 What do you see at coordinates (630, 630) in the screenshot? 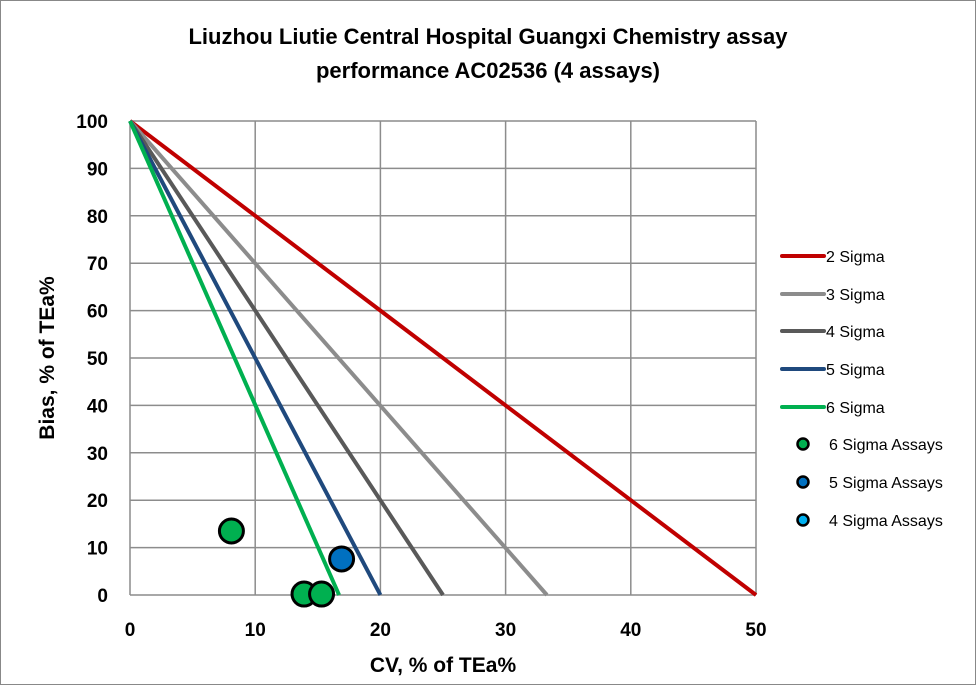
I see `x-tick-label: 40` at bounding box center [630, 630].